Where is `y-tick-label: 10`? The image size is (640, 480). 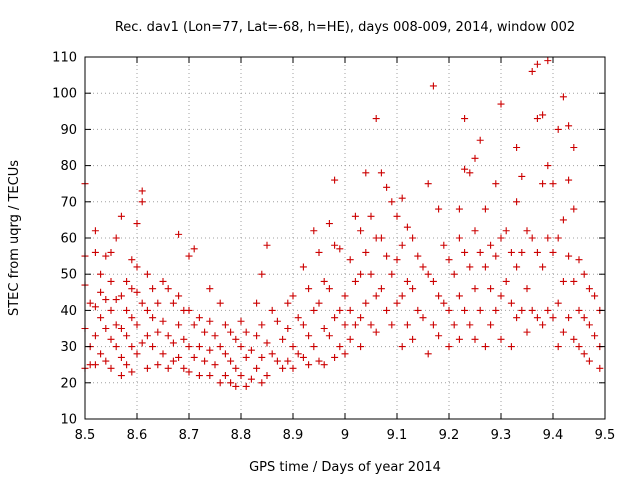
y-tick-label: 10 is located at coordinates (68, 420).